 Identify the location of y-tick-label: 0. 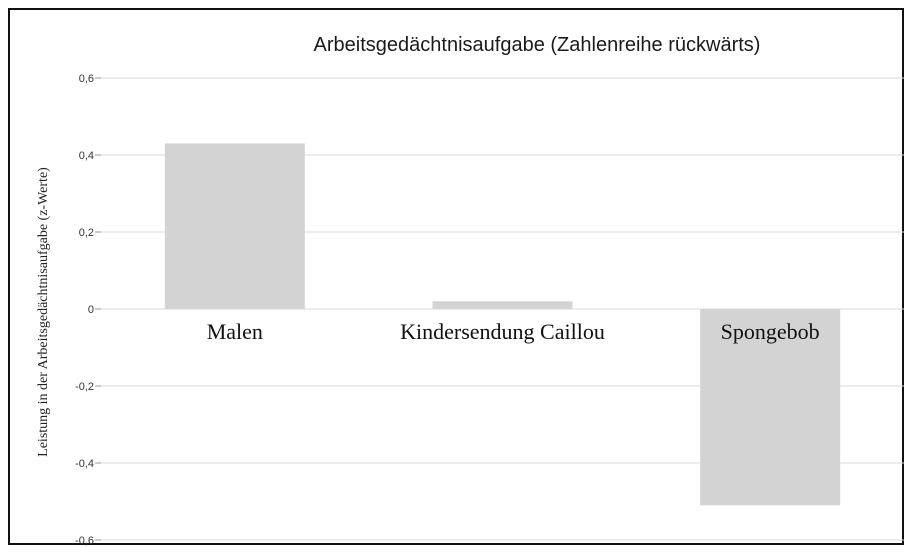
(91, 310).